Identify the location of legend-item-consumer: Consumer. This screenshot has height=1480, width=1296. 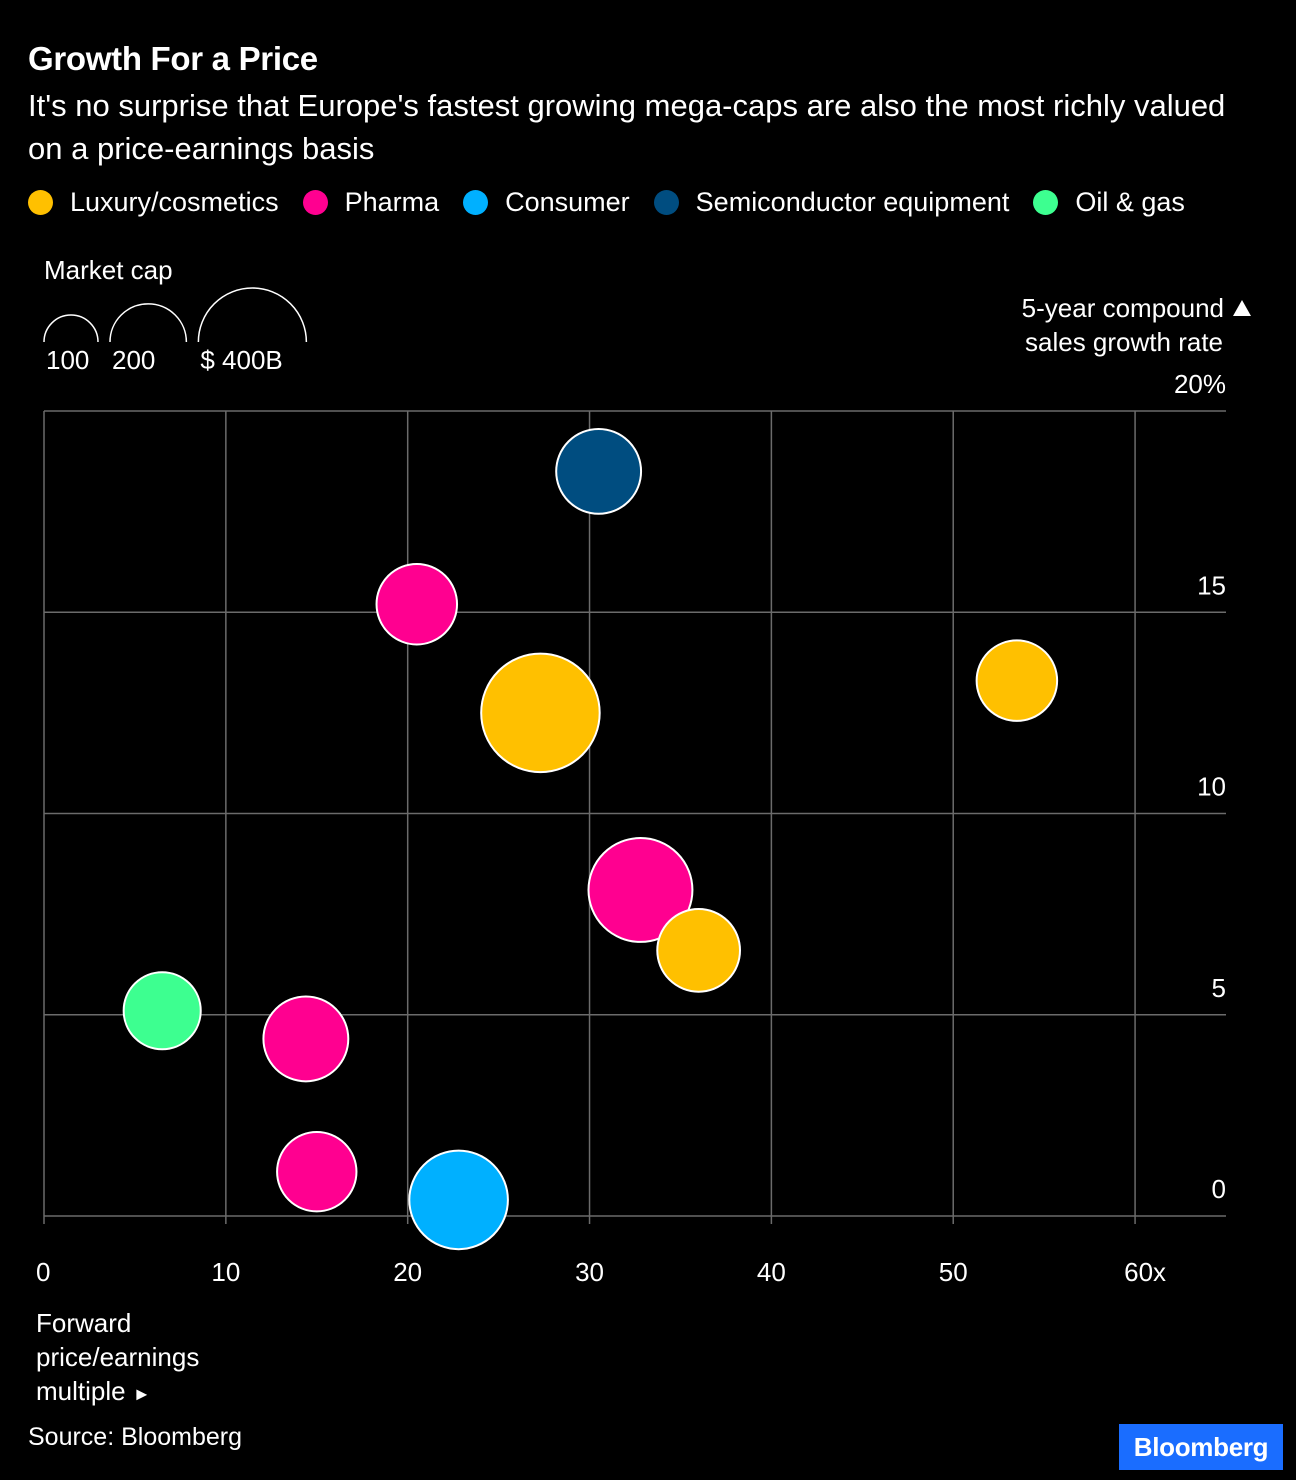
(546, 202).